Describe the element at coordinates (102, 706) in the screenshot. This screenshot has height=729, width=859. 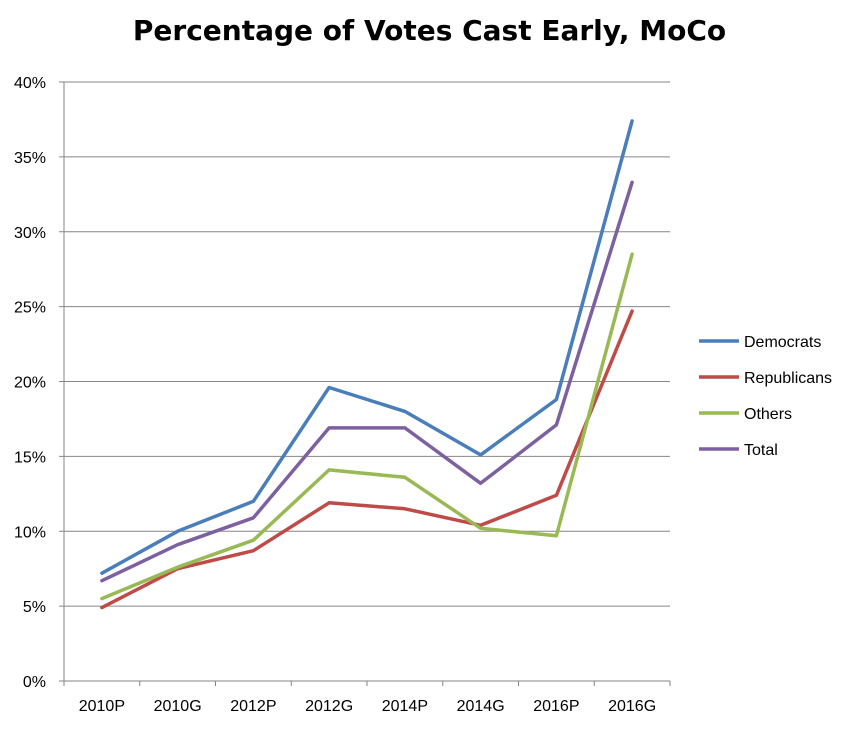
I see `x-tick-label: 2010P` at that location.